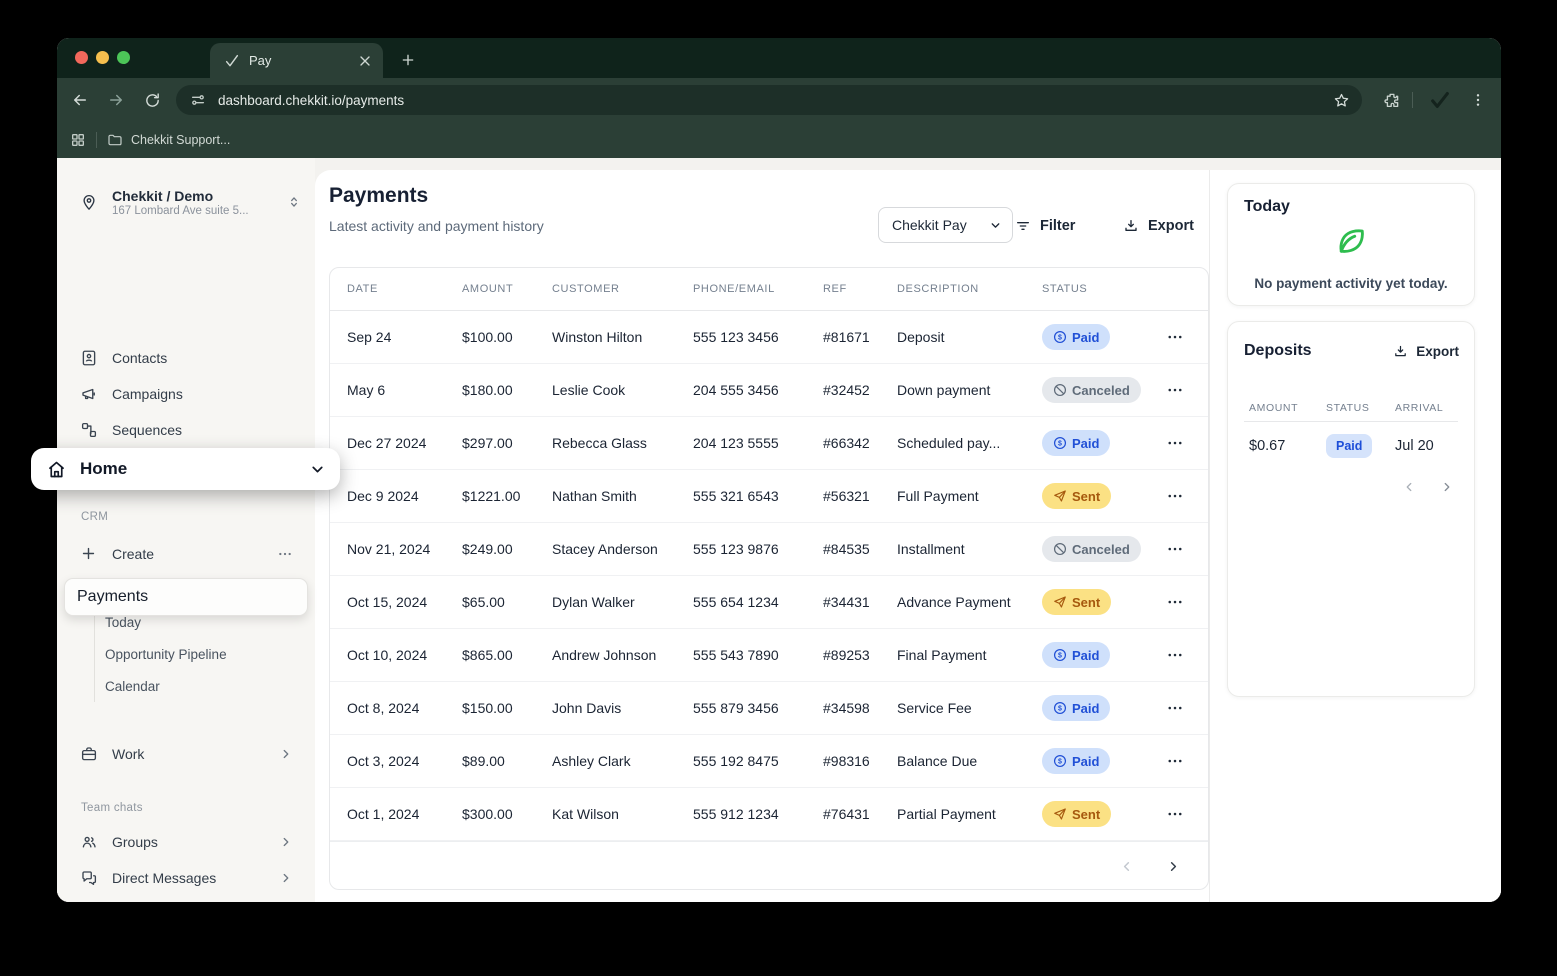 This screenshot has height=976, width=1557. I want to click on cell-date: Nov 21, 2024, so click(389, 549).